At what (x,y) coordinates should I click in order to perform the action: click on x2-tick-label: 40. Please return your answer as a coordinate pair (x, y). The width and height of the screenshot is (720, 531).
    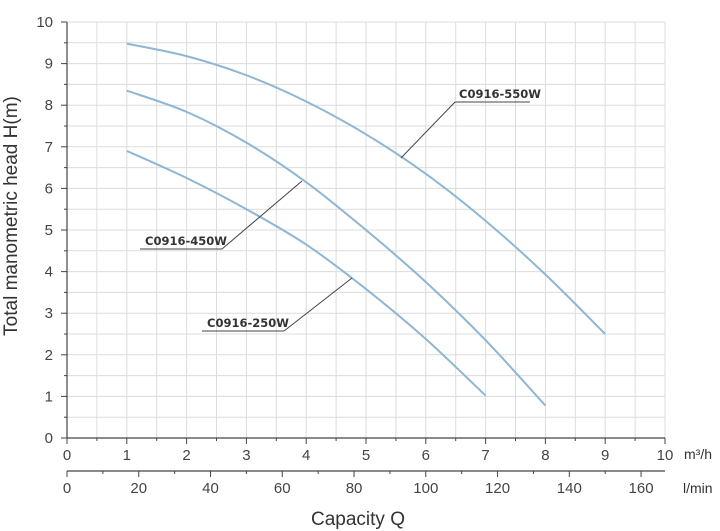
    Looking at the image, I should click on (210, 488).